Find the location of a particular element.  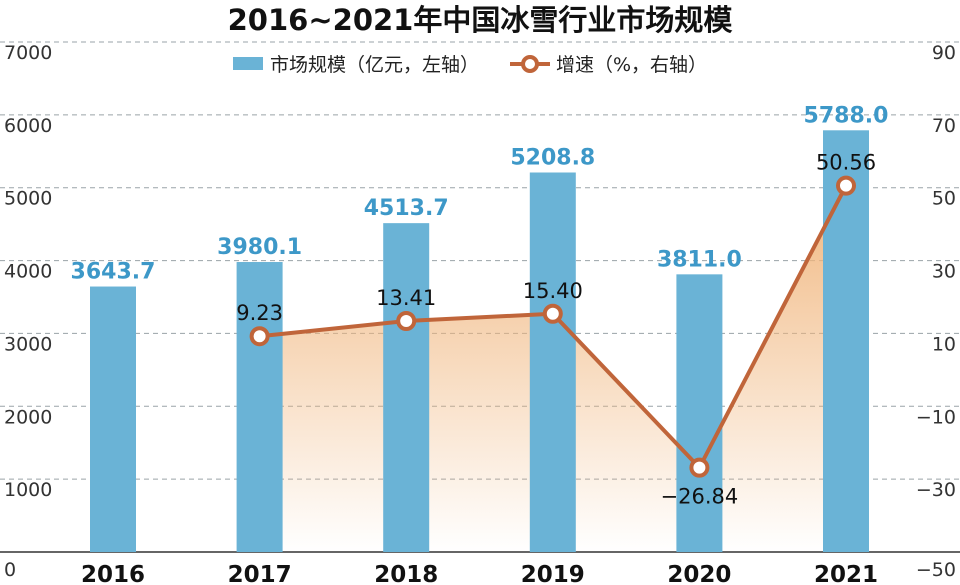

y-left-tick-label: 1000 is located at coordinates (28, 490).